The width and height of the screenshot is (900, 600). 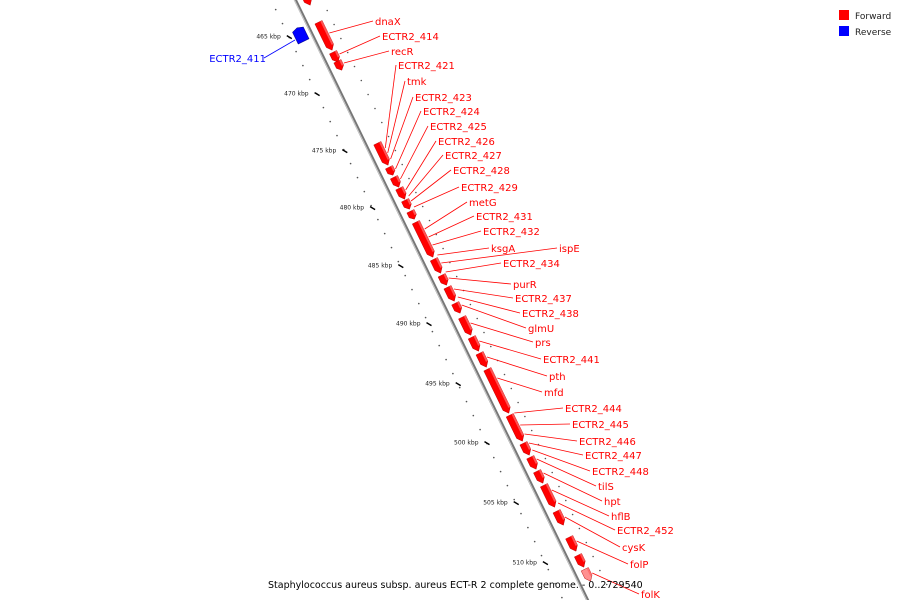 What do you see at coordinates (388, 22) in the screenshot?
I see `gene-label: dnaX` at bounding box center [388, 22].